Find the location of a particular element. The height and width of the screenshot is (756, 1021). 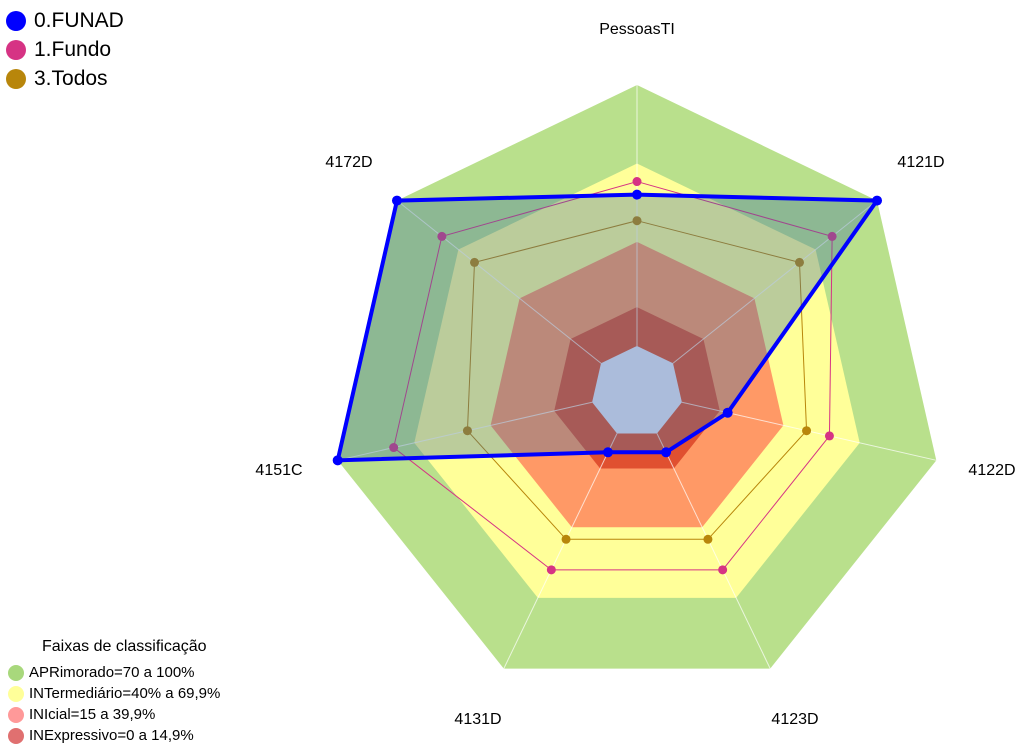

axis-label-4131d: 4131D is located at coordinates (477, 719).